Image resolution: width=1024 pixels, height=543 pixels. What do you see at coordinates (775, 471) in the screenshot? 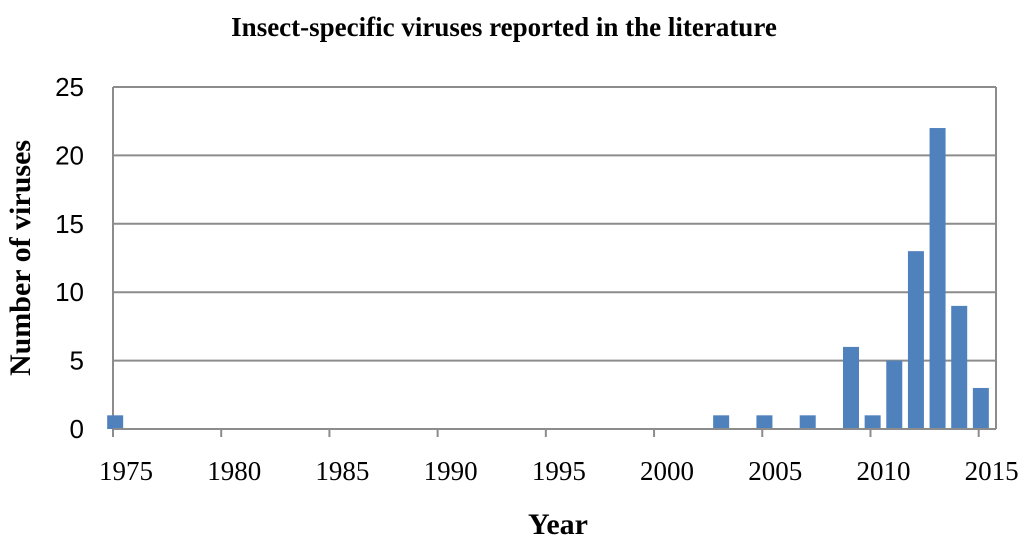
I see `x-tick-label: 2005` at bounding box center [775, 471].